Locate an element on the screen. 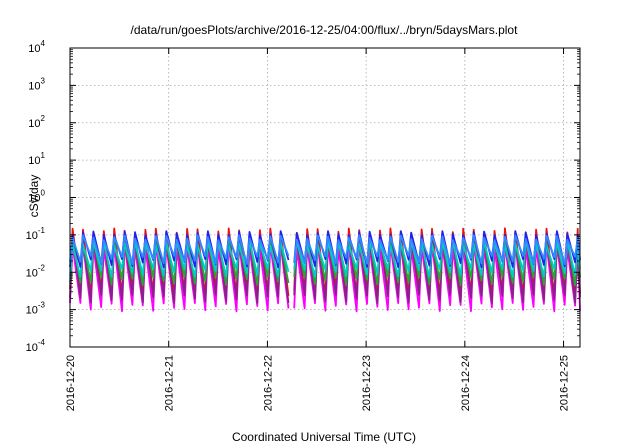  y-tick-label: 10³ is located at coordinates (36, 84).